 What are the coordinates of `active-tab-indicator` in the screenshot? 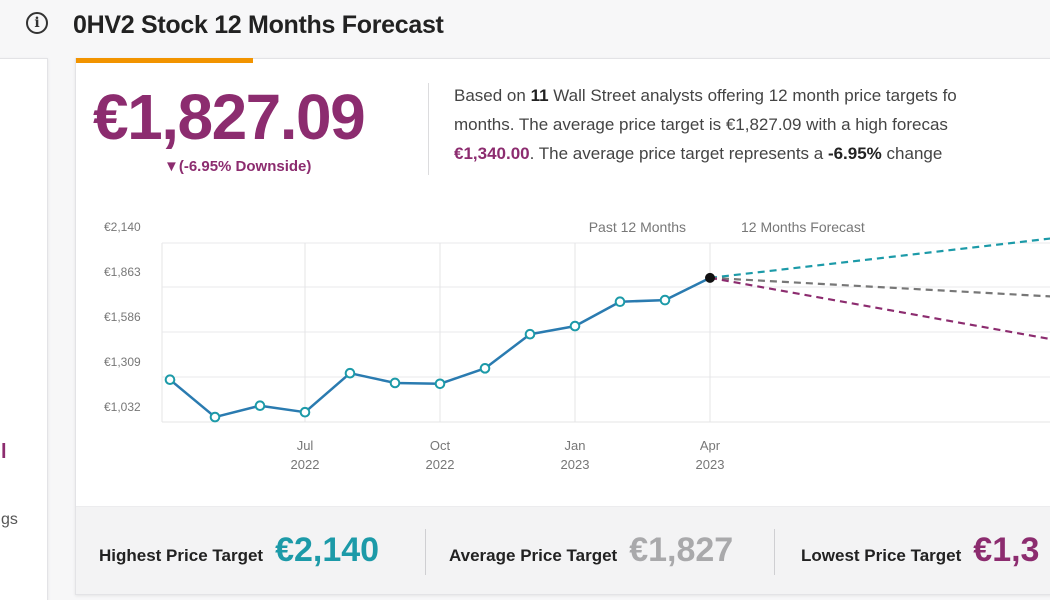 It's located at (164, 60).